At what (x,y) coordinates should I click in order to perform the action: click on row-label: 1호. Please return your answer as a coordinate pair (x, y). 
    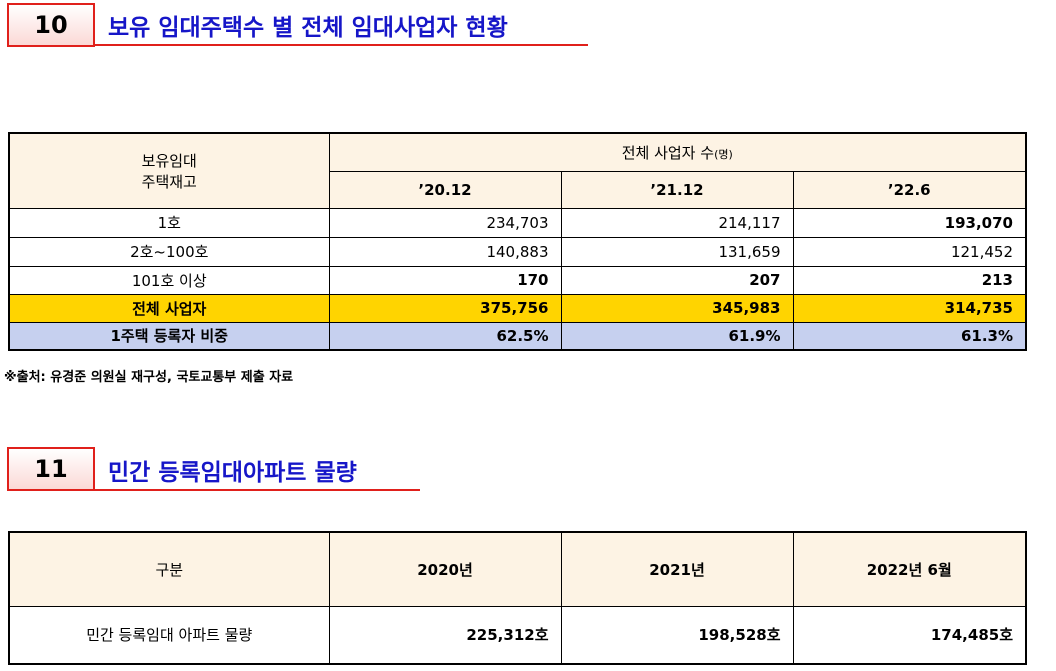
    Looking at the image, I should click on (169, 222).